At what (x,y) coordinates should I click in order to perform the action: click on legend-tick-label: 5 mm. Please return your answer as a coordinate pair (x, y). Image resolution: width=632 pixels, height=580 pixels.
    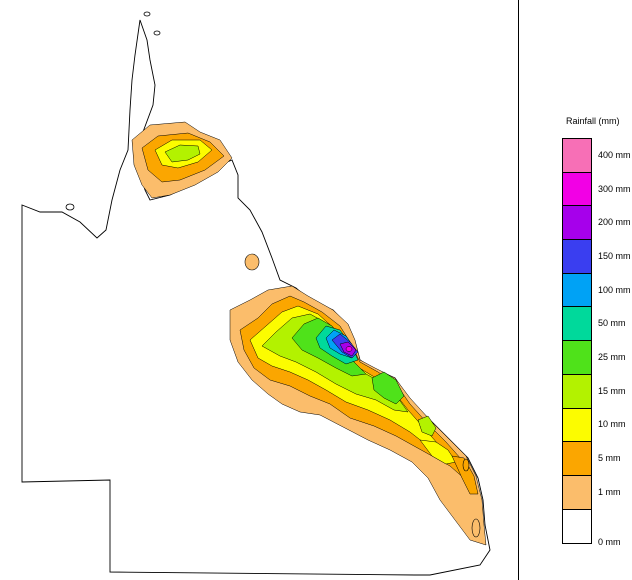
    Looking at the image, I should click on (609, 458).